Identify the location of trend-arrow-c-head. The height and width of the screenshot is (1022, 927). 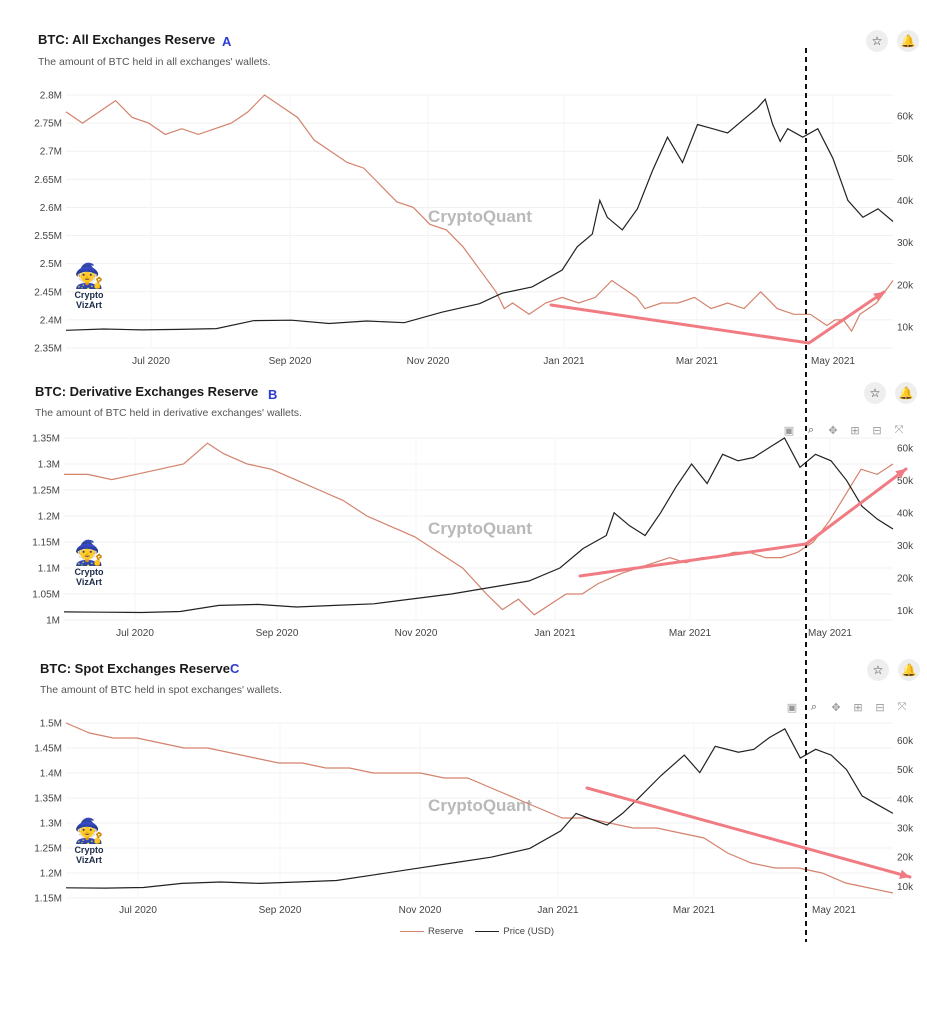
(904, 874).